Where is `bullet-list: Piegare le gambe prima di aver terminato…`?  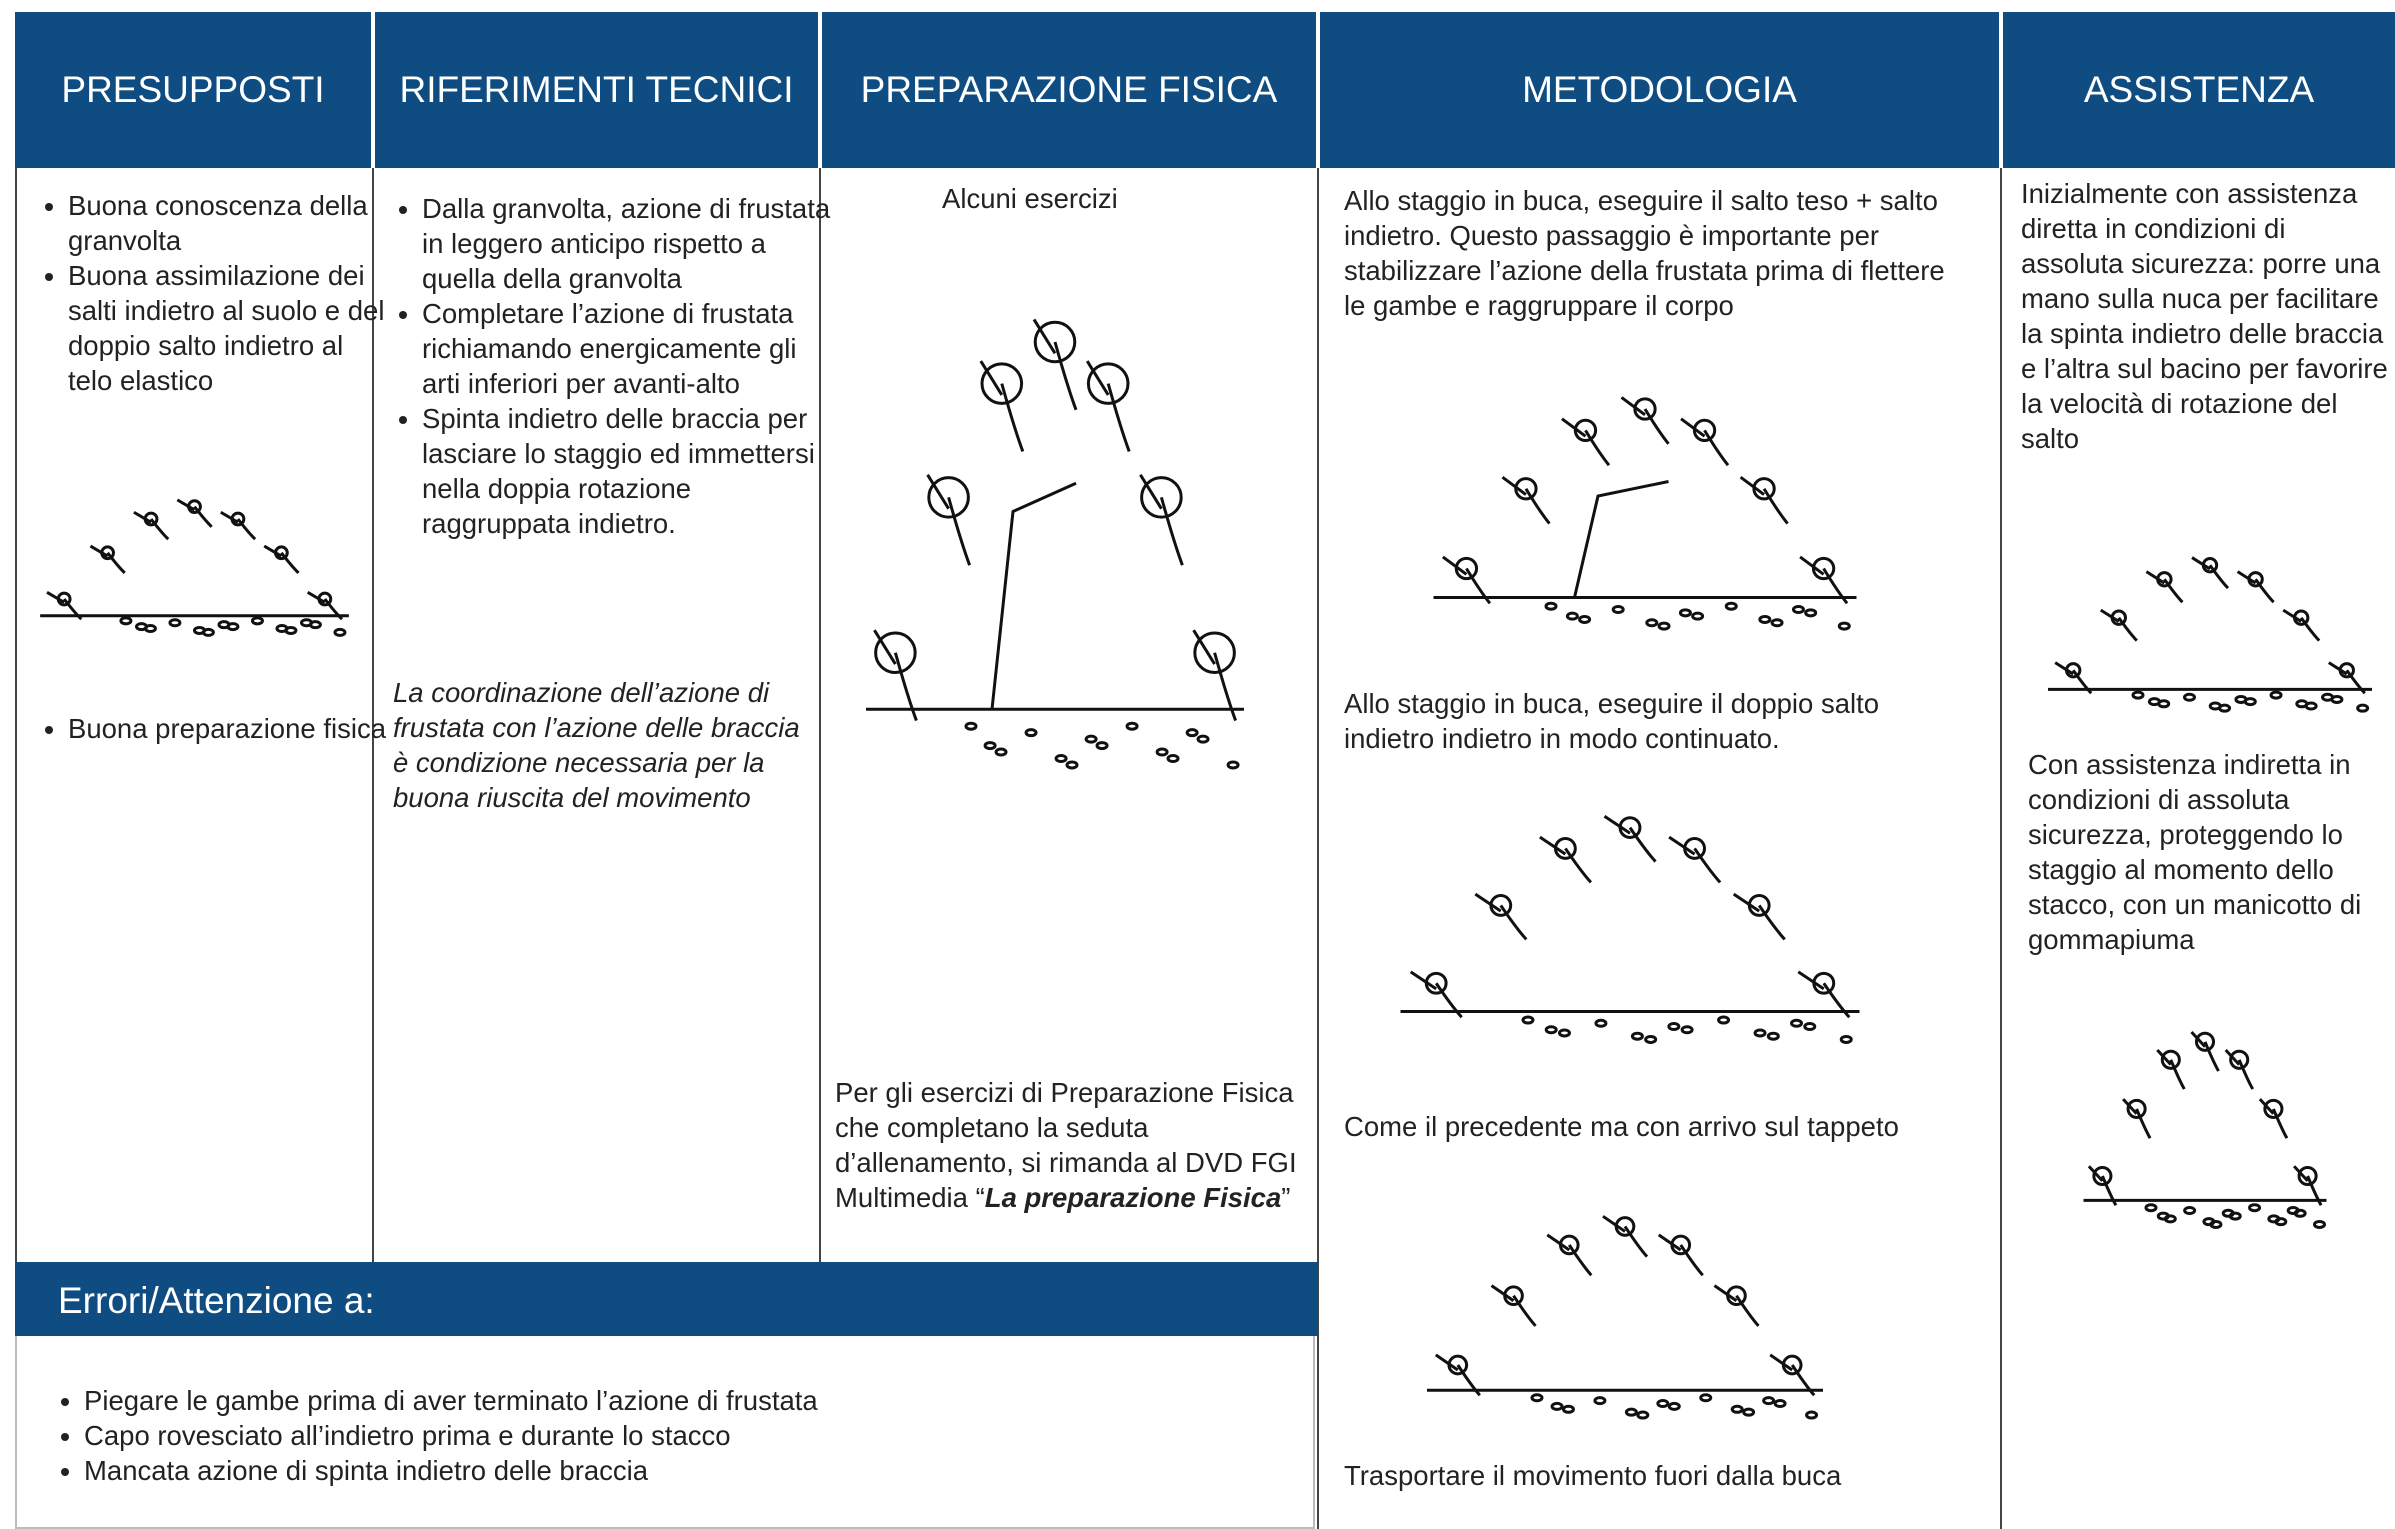
bullet-list: Piegare le gambe prima di aver terminato… is located at coordinates (668, 1435).